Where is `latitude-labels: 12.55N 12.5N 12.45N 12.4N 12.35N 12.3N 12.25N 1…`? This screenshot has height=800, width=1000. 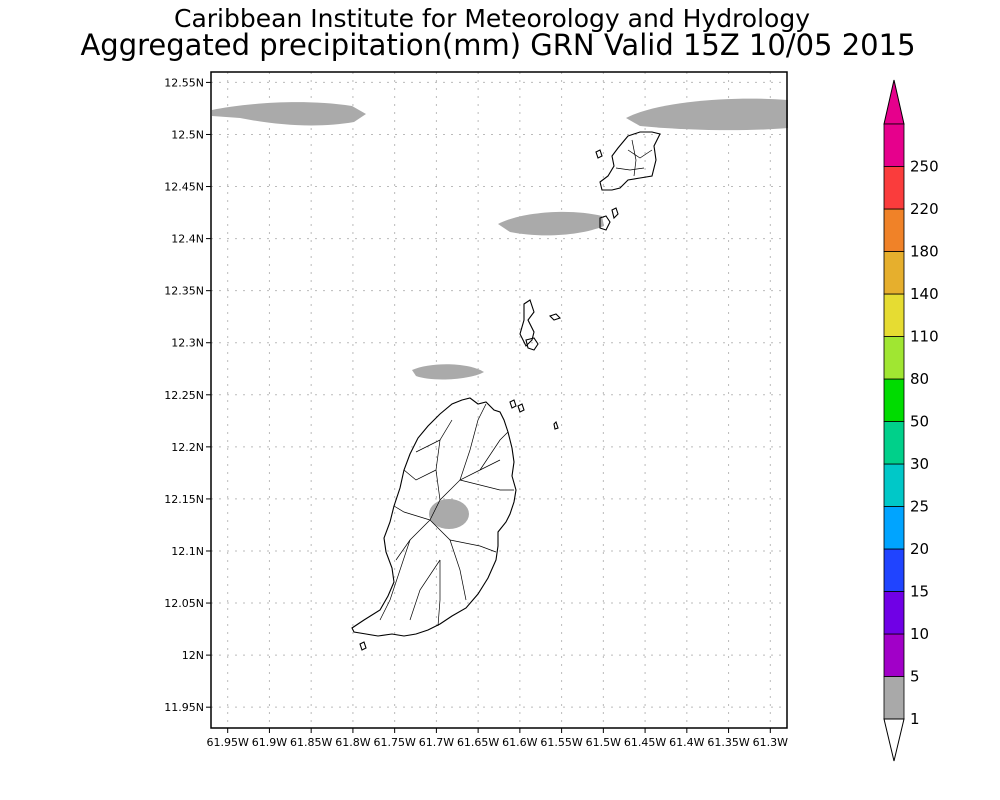
latitude-labels: 12.55N 12.5N 12.45N 12.4N 12.35N 12.3N 12.25N 1… is located at coordinates (187, 395).